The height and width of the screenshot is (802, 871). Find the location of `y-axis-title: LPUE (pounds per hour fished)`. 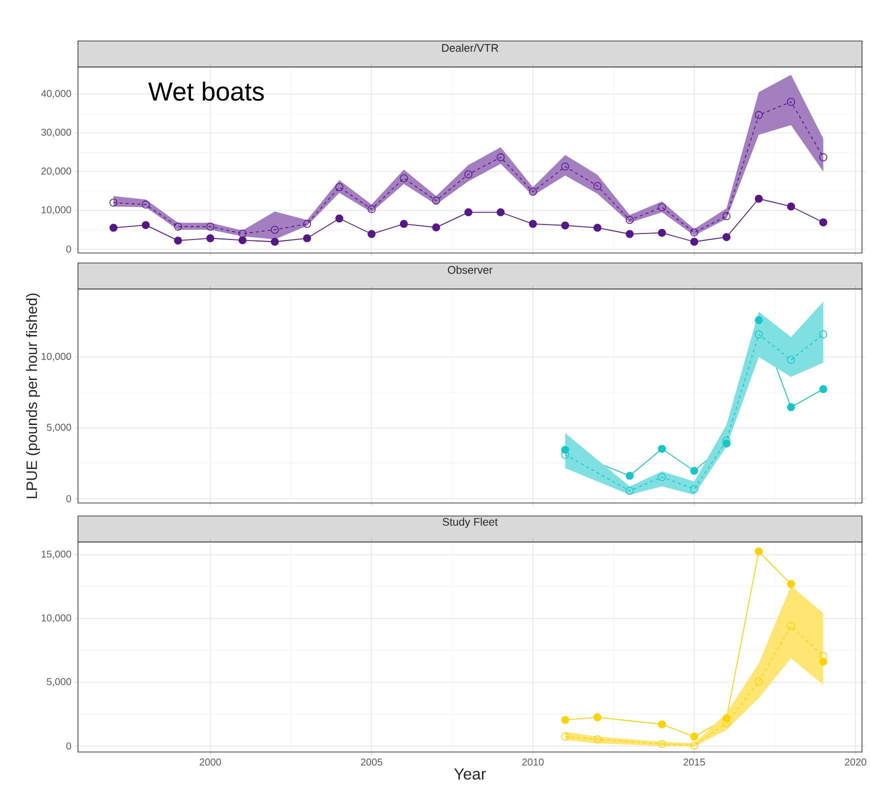

y-axis-title: LPUE (pounds per hour fished) is located at coordinates (33, 396).